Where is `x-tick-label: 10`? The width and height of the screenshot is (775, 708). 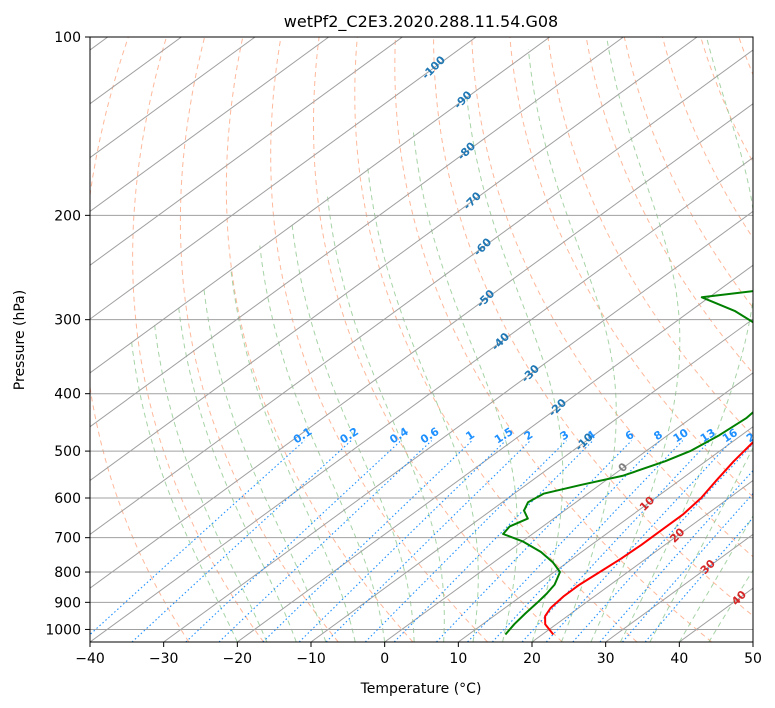
x-tick-label: 10 is located at coordinates (458, 659).